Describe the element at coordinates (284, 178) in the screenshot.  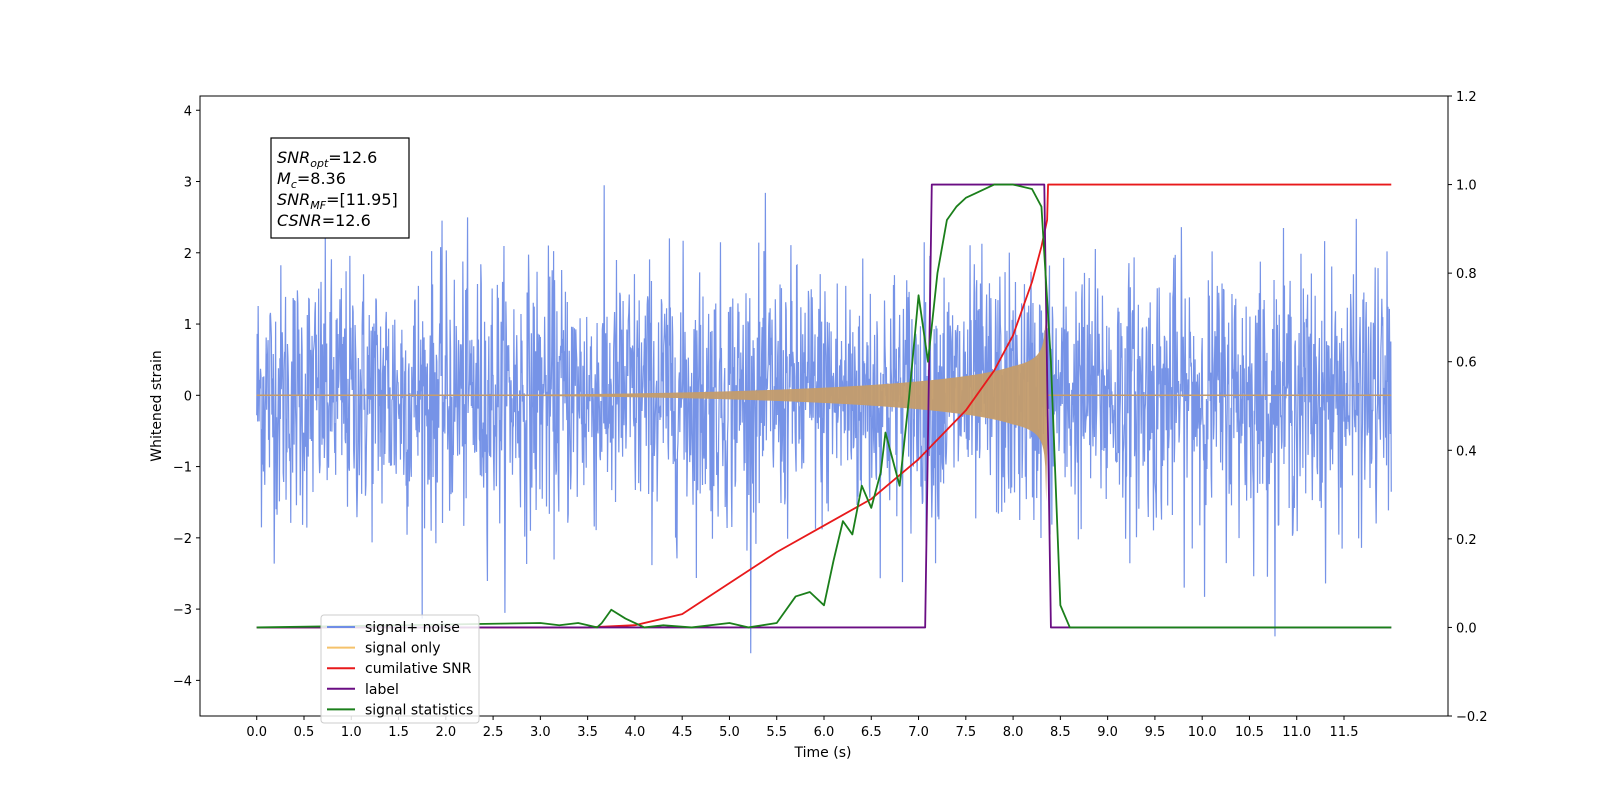
I see `annotation-symbol: M` at that location.